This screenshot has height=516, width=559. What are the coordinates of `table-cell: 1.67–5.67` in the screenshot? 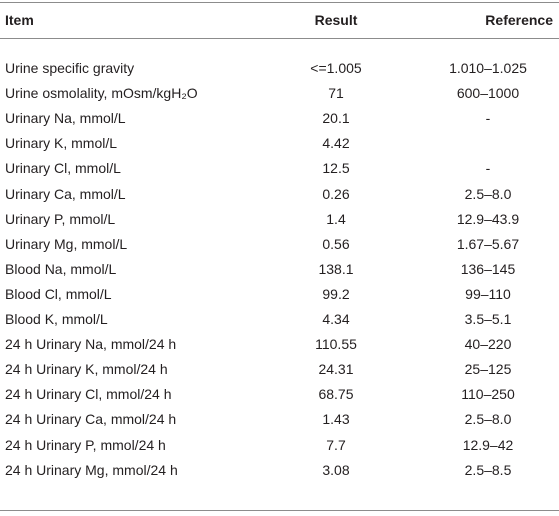 It's located at (488, 243).